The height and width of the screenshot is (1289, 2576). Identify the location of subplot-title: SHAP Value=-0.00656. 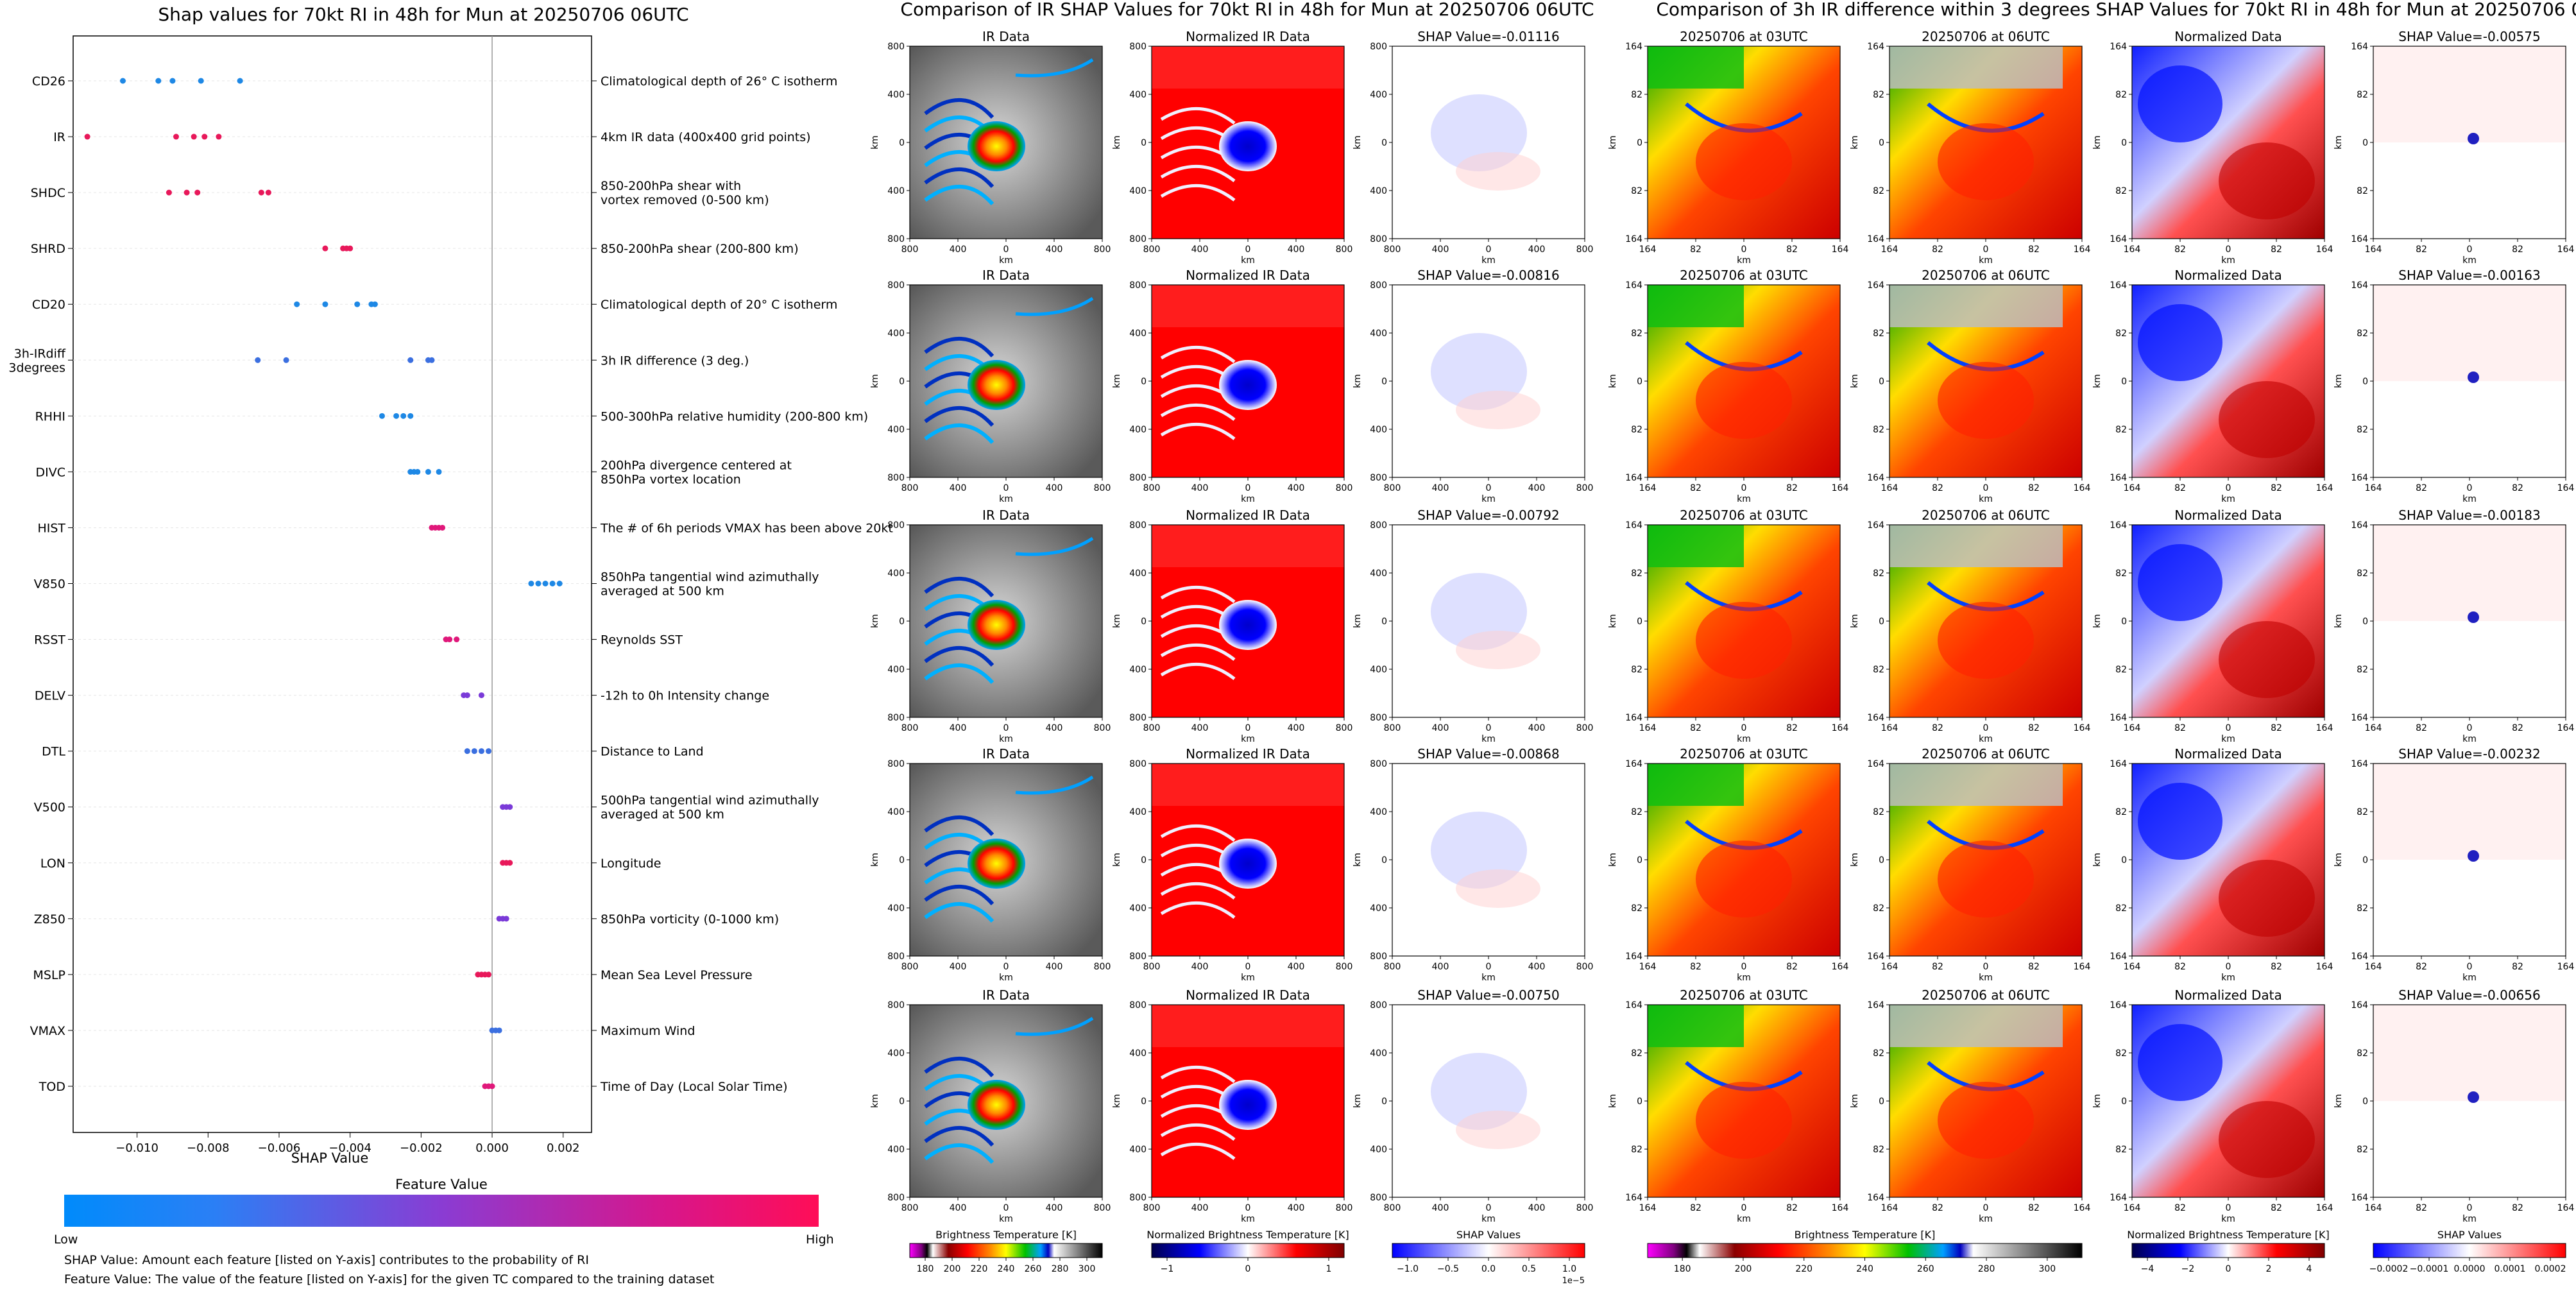
(2469, 995).